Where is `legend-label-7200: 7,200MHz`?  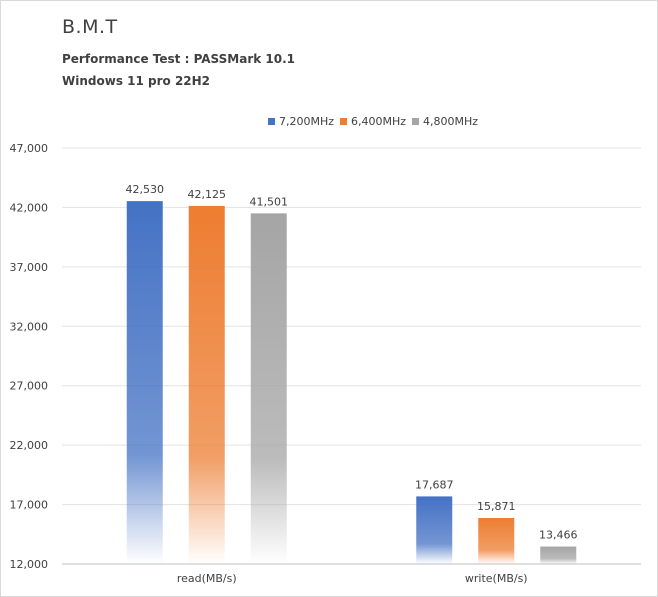 legend-label-7200: 7,200MHz is located at coordinates (307, 121).